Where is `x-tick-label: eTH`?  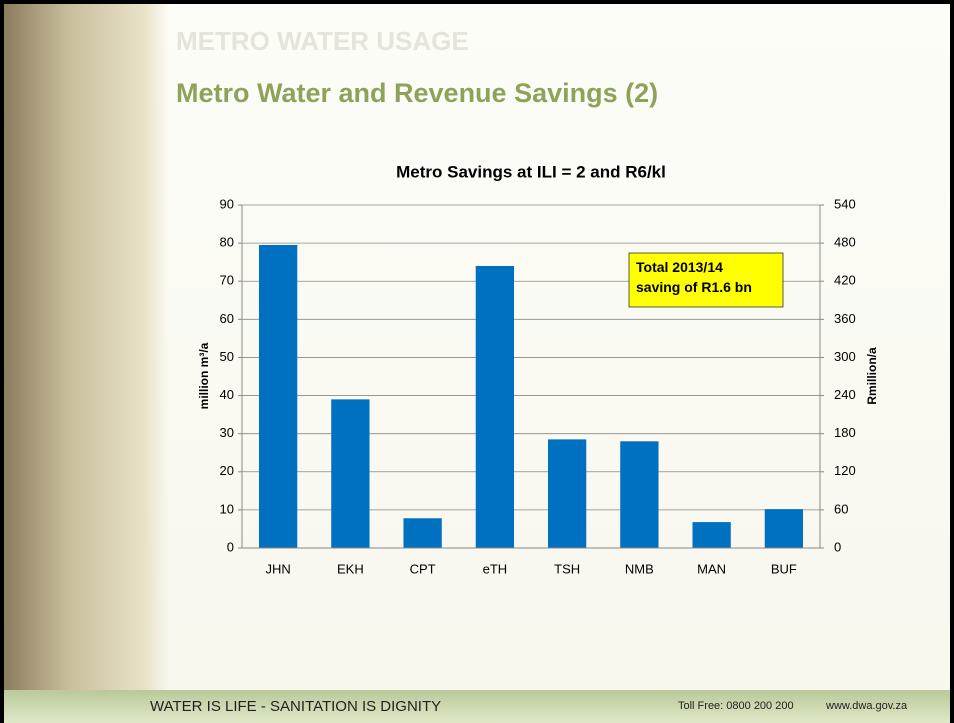 x-tick-label: eTH is located at coordinates (495, 568).